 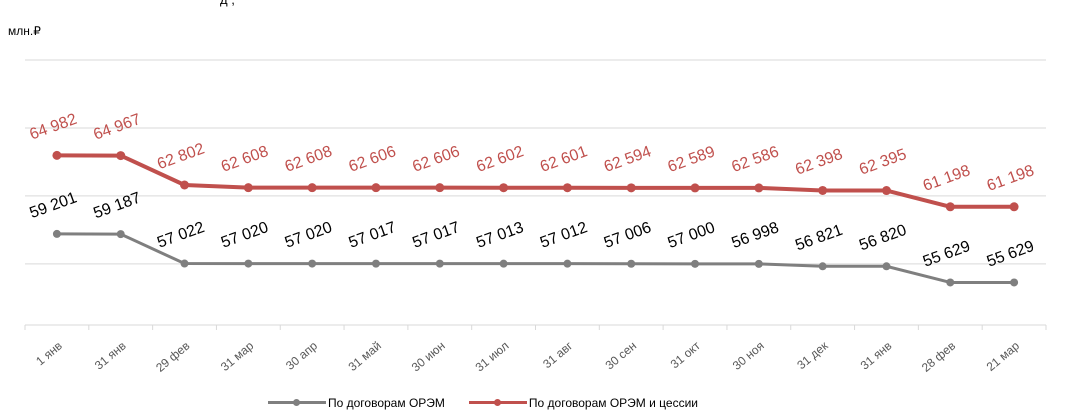 I want to click on legend-item-orem-cession: По договорам ОРЭМ и цессии, so click(x=583, y=403).